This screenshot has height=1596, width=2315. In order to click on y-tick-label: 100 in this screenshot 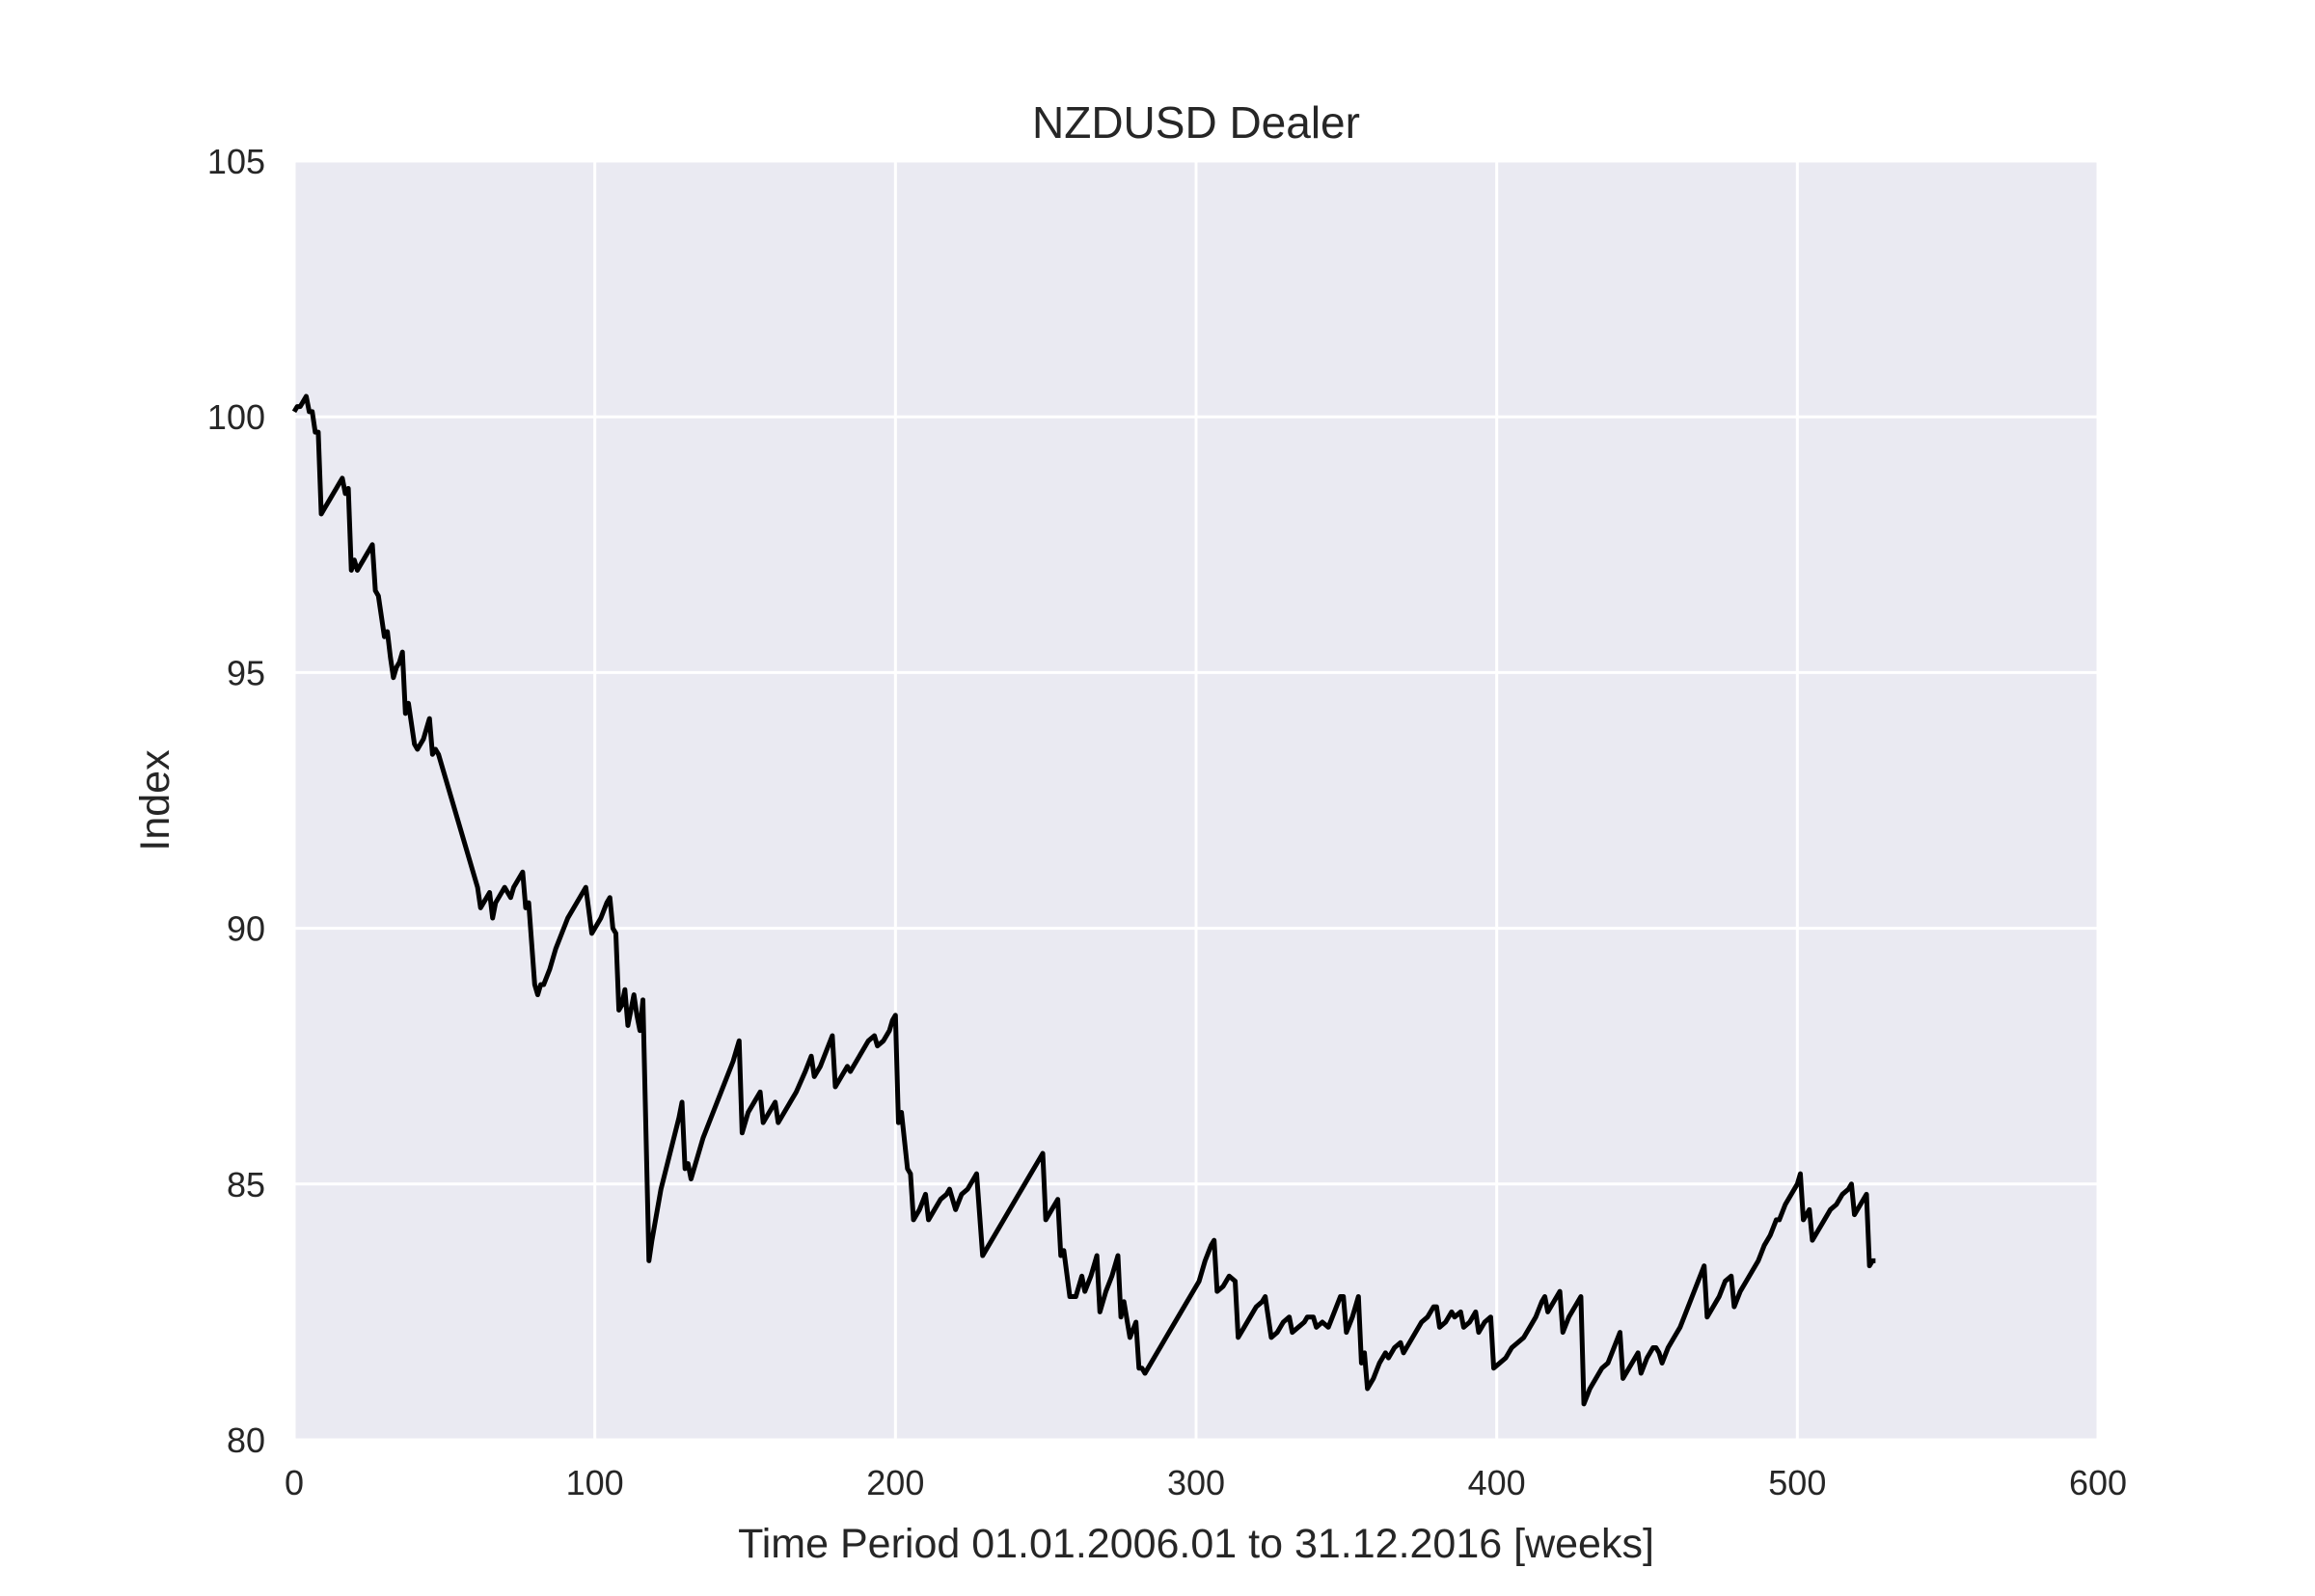, I will do `click(236, 417)`.